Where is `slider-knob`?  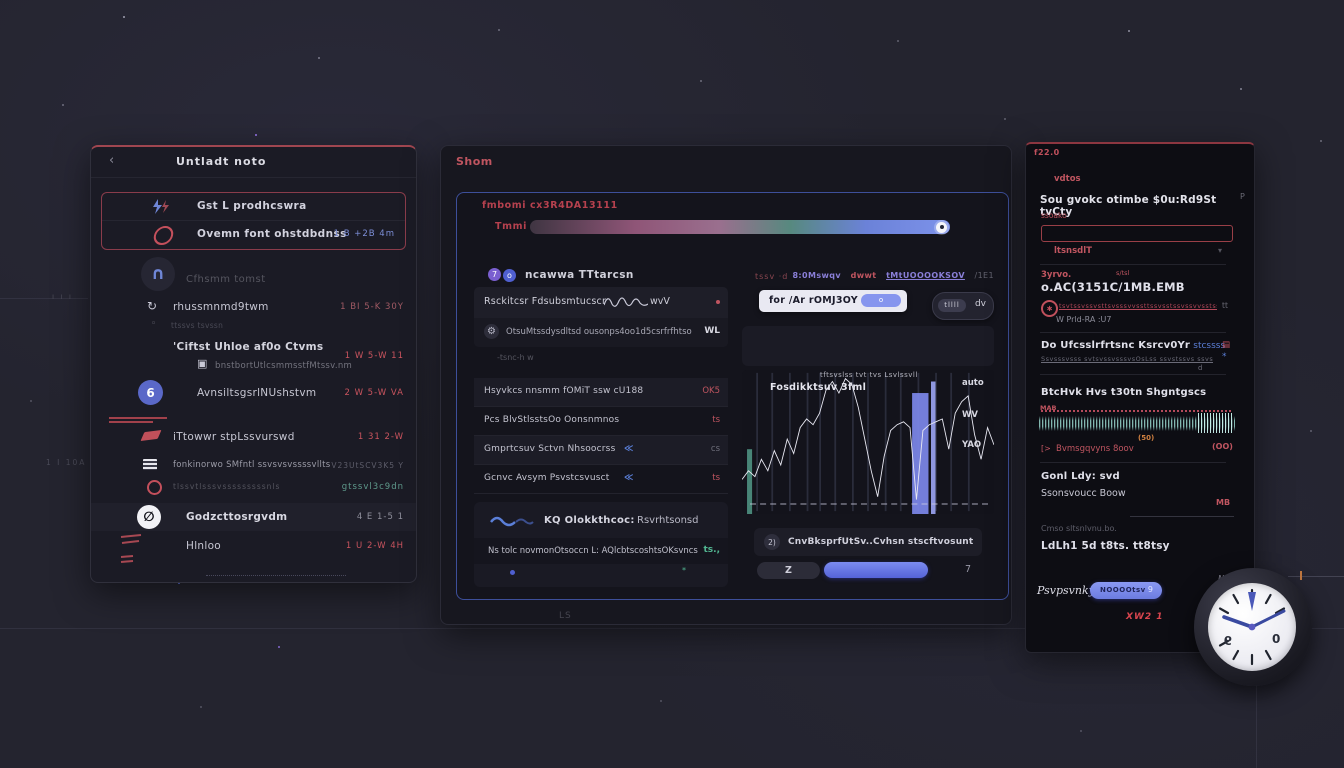
slider-knob is located at coordinates (941, 227).